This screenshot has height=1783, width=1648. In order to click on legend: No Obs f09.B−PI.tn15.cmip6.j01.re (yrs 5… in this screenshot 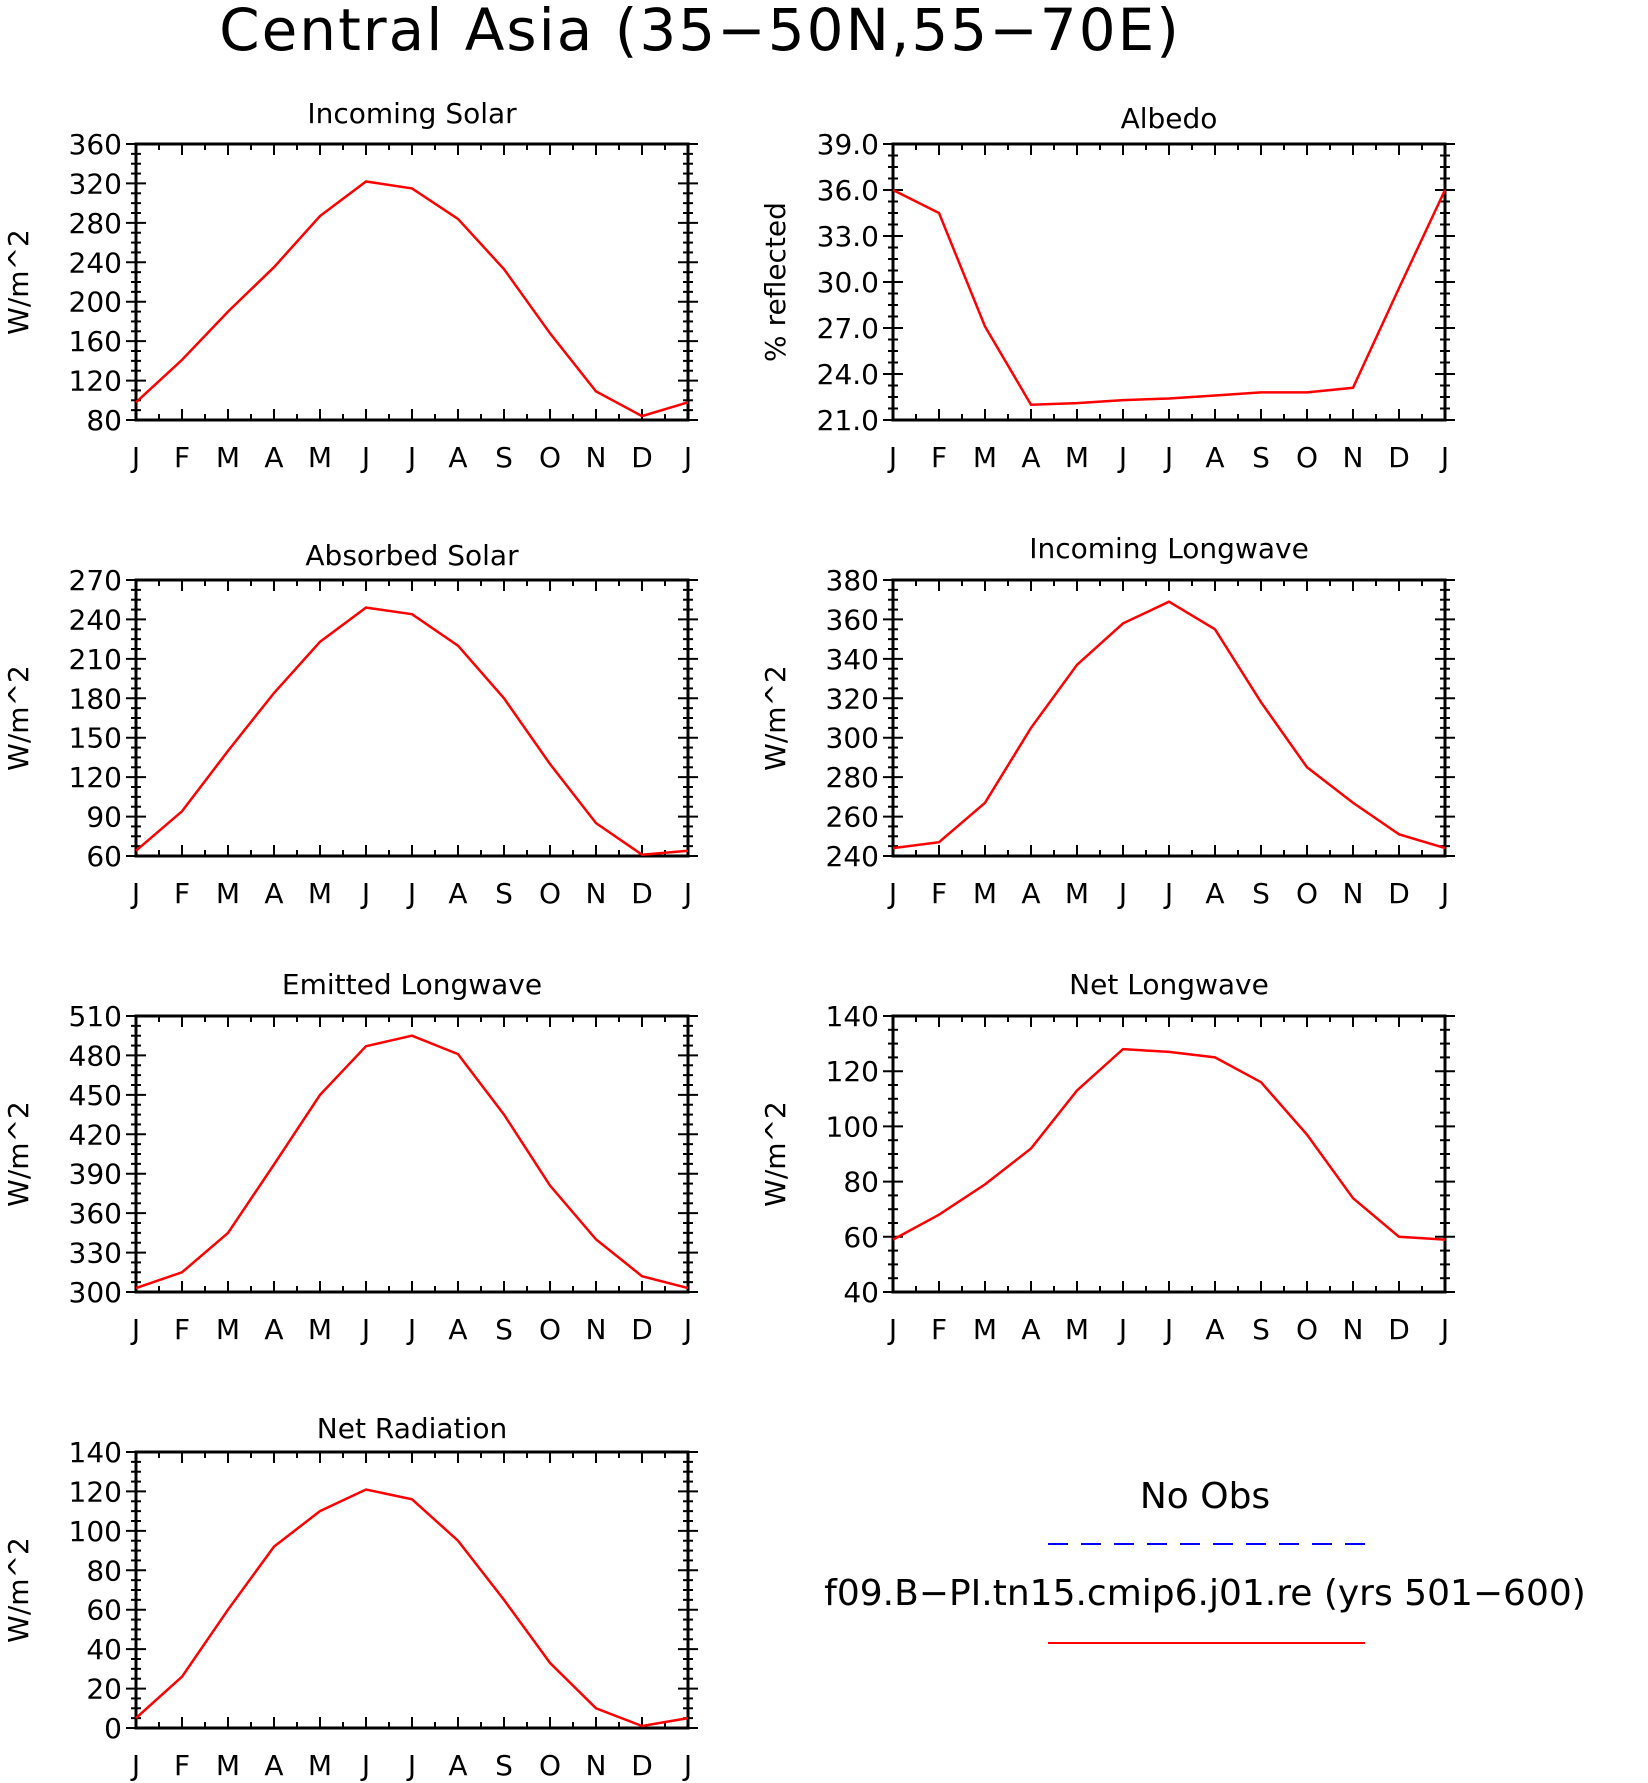, I will do `click(1205, 1560)`.